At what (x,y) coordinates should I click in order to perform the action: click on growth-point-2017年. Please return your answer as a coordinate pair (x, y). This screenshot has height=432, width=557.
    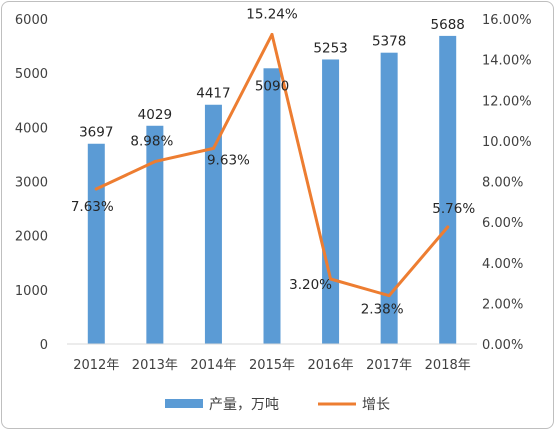
    Looking at the image, I should click on (389, 296).